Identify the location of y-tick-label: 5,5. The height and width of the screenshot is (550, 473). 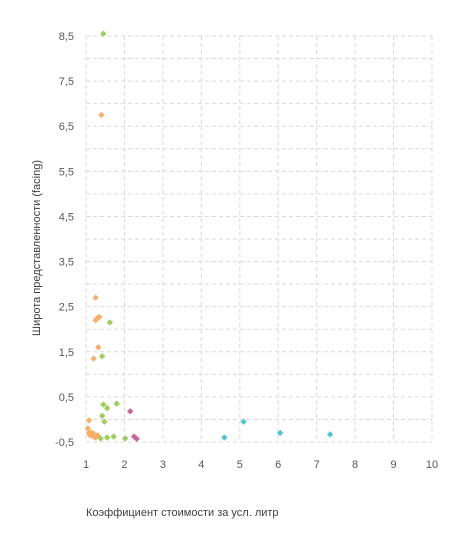
(66, 172).